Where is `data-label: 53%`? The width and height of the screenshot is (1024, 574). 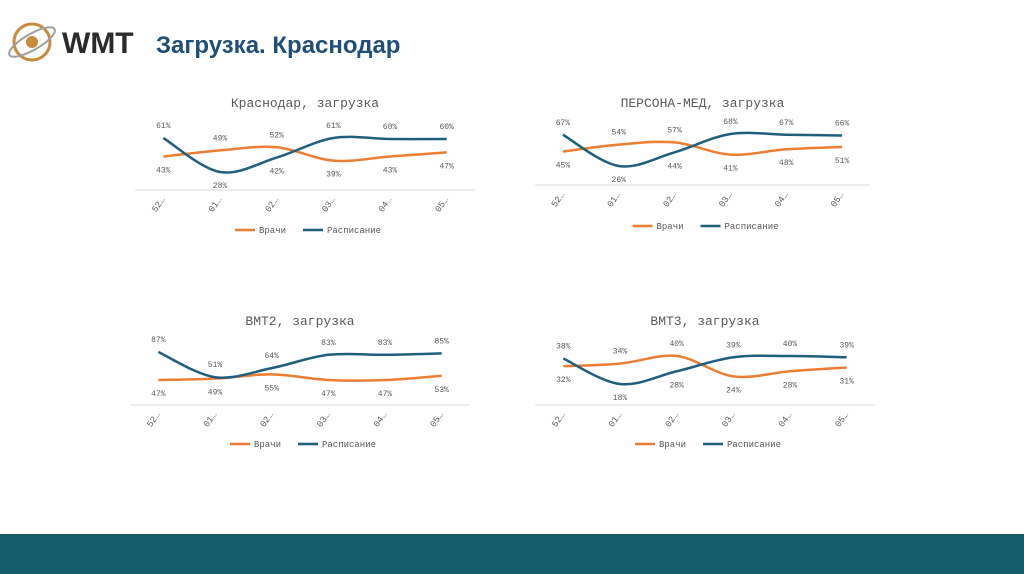 data-label: 53% is located at coordinates (441, 390).